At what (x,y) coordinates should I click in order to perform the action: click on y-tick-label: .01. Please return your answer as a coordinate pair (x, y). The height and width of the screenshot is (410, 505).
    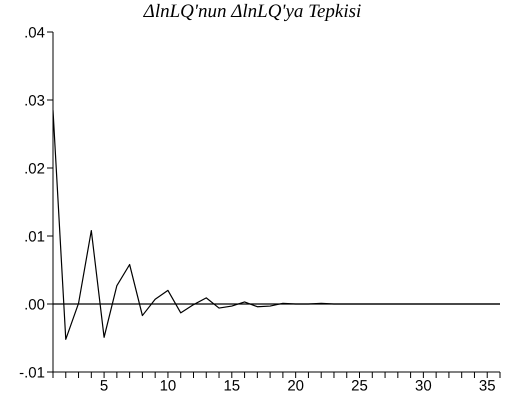
    Looking at the image, I should click on (34, 237).